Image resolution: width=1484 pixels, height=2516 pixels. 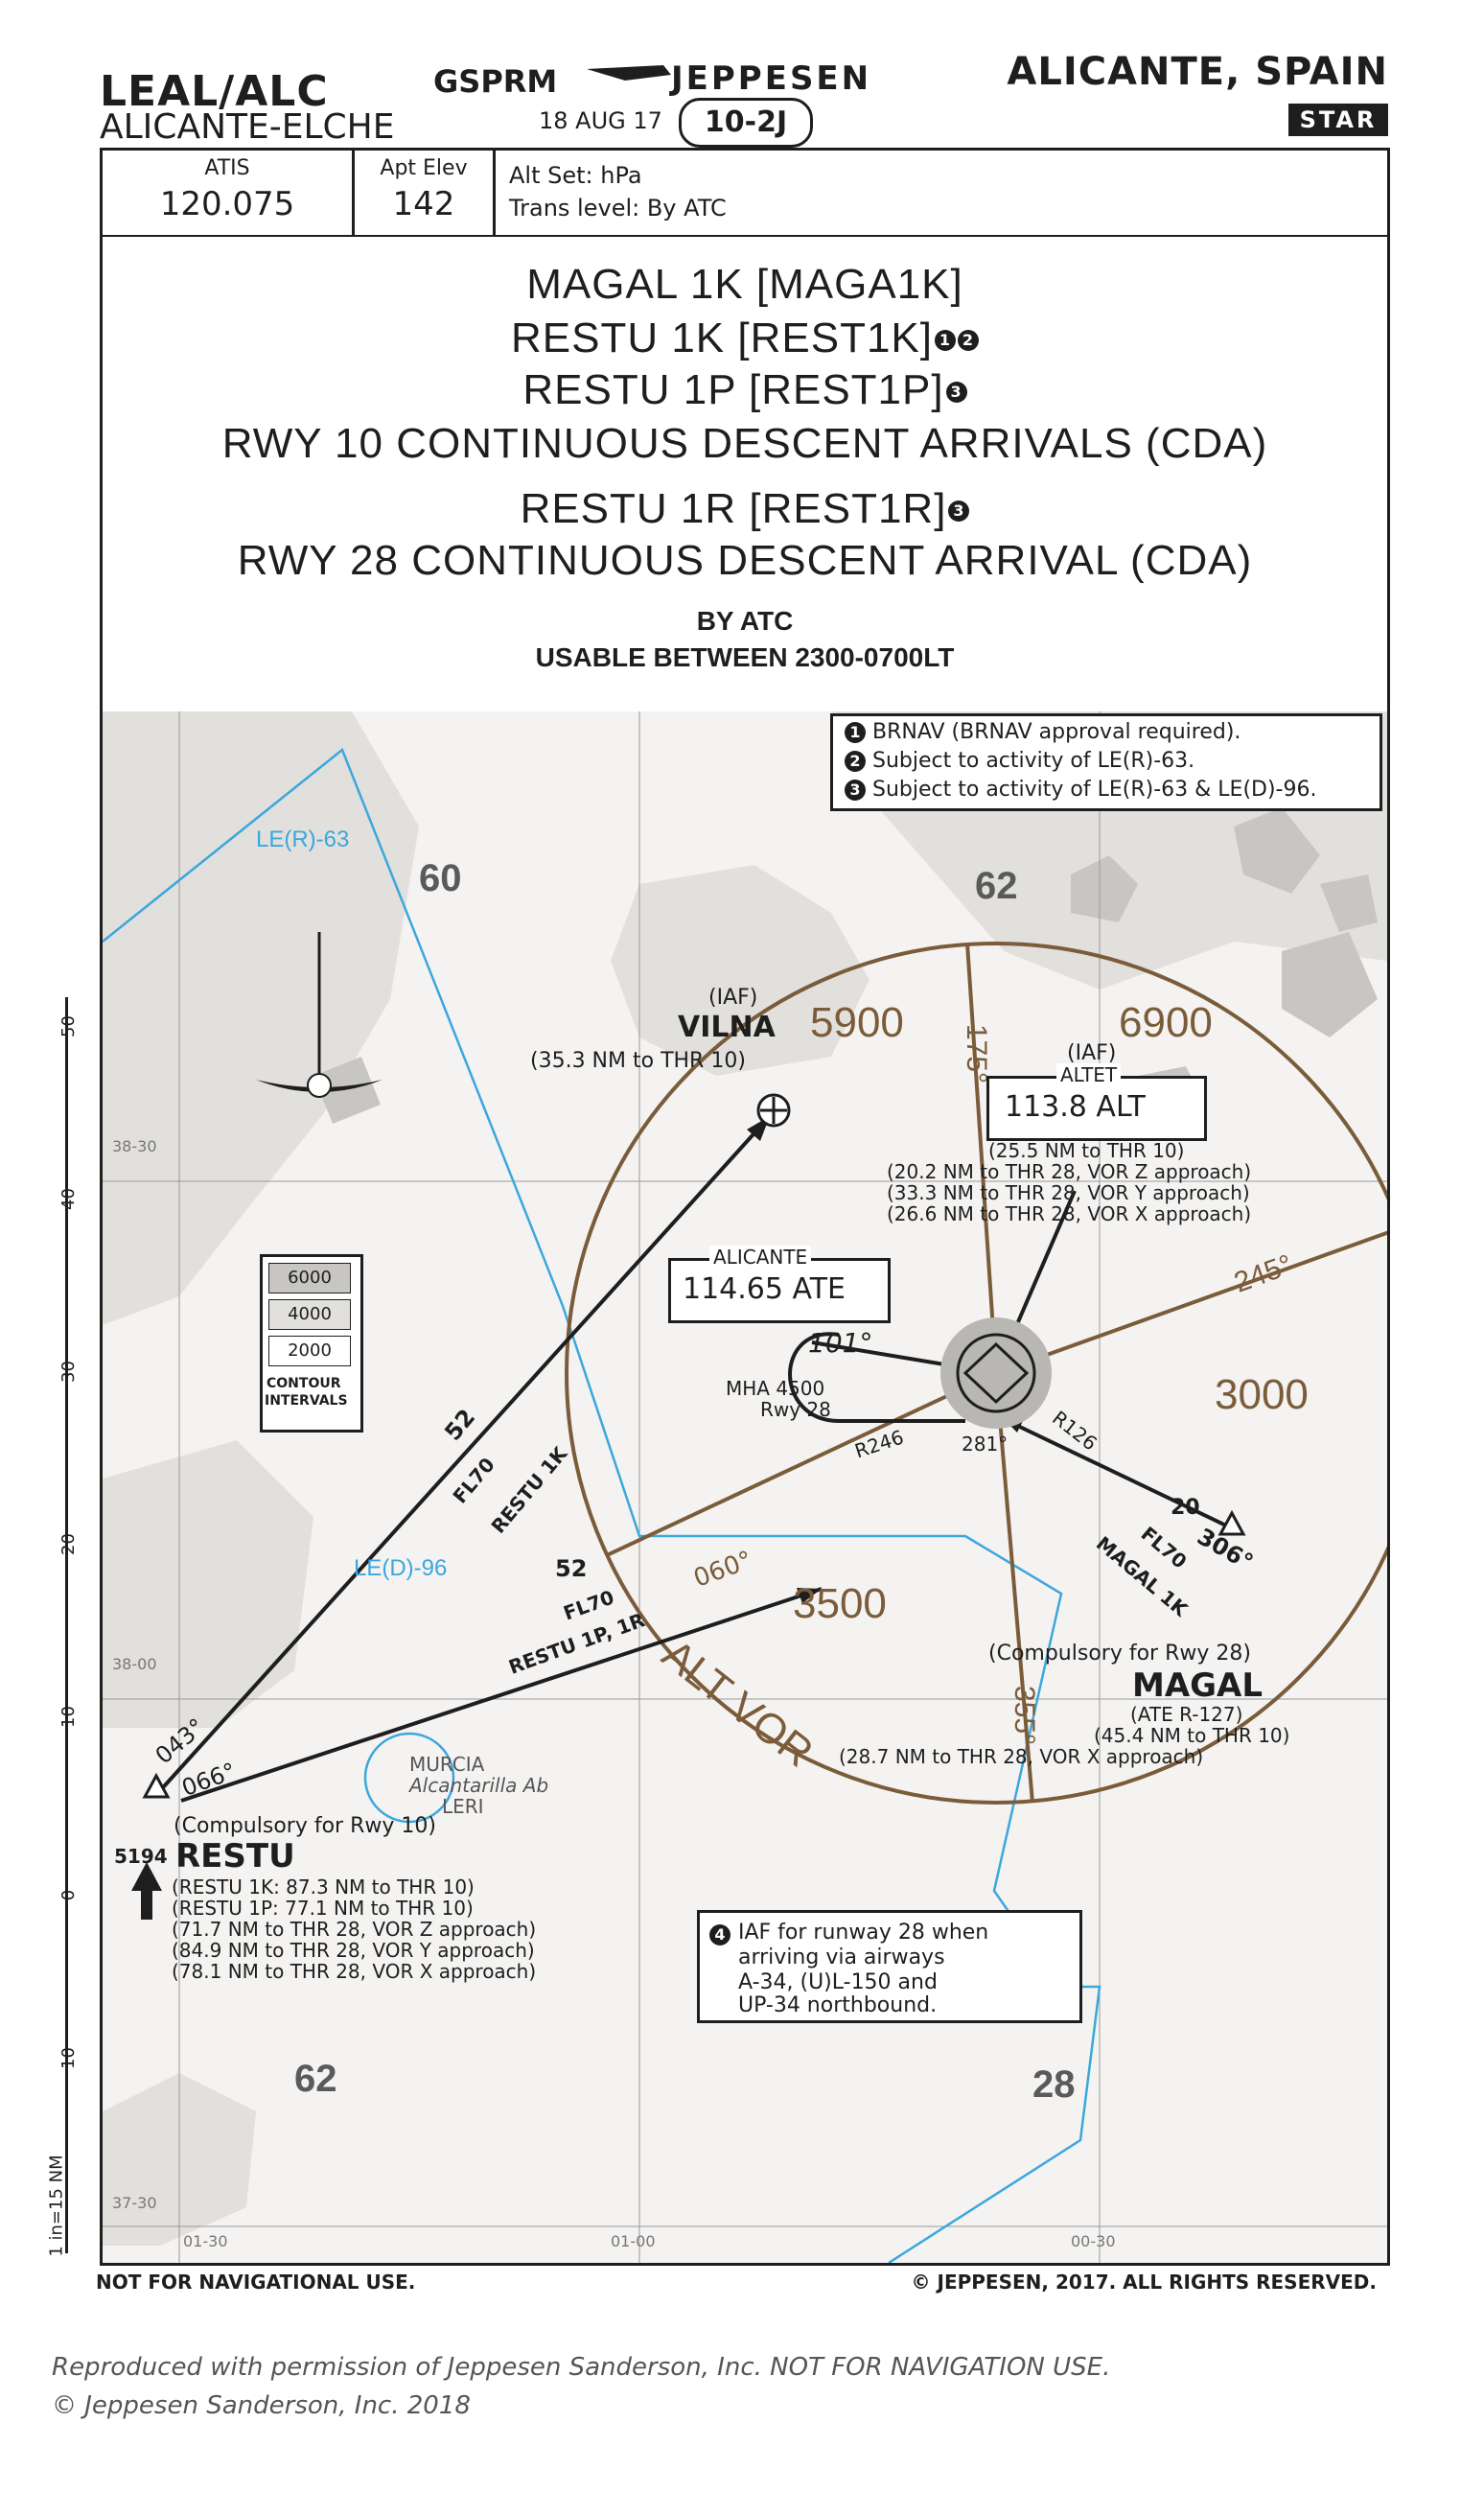 I want to click on scale-20: 20, so click(x=68, y=1544).